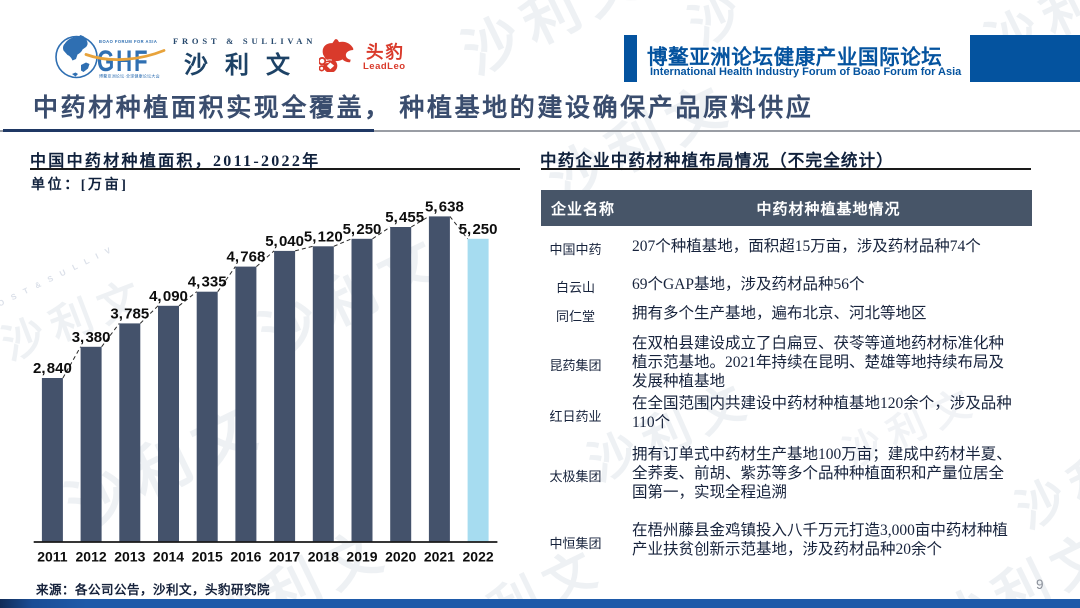  Describe the element at coordinates (400, 556) in the screenshot. I see `svg-text: 2020` at that location.